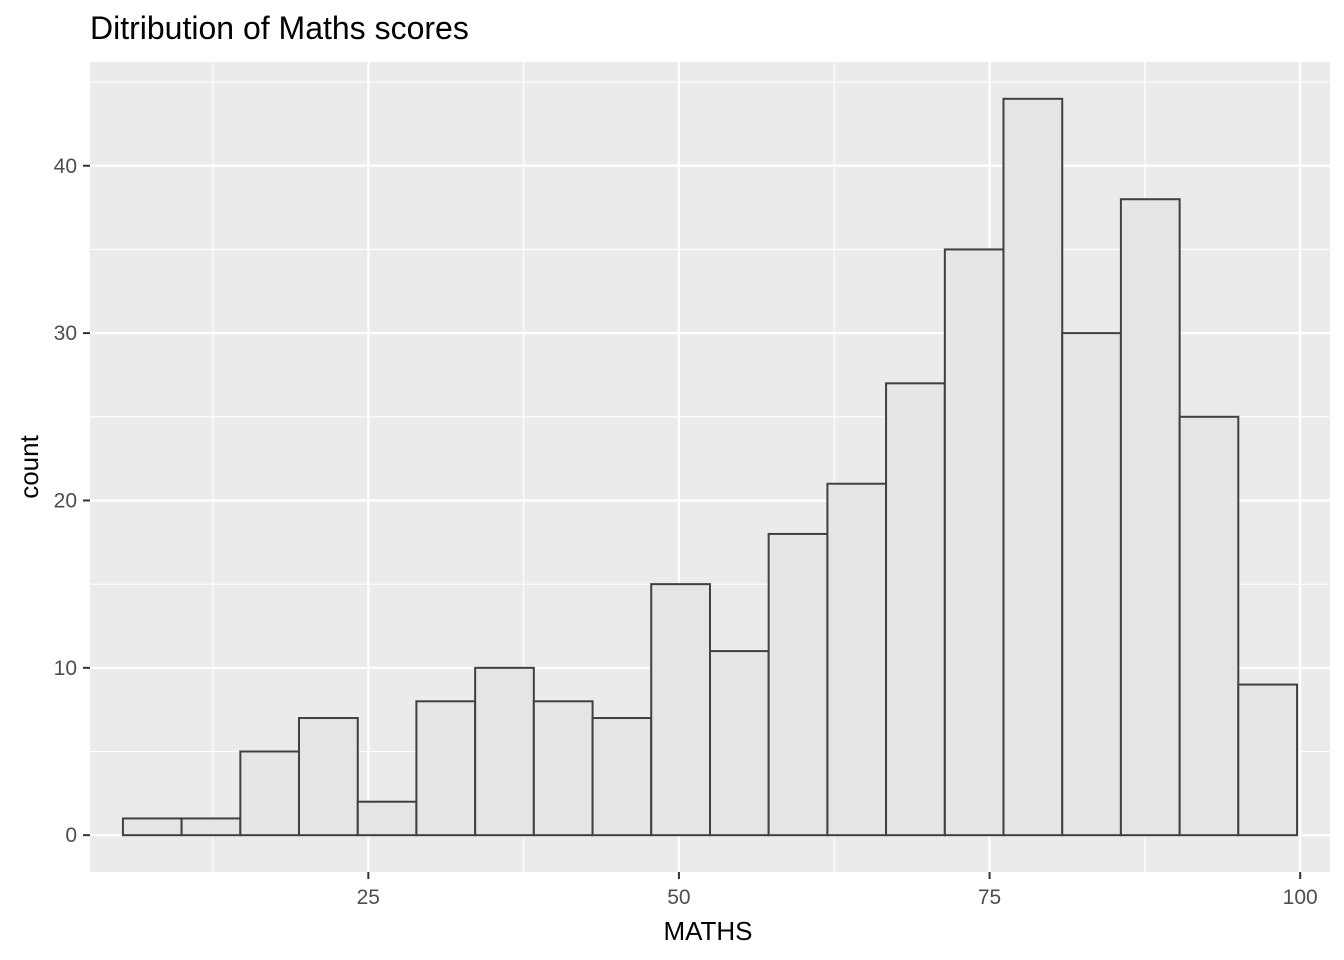 This screenshot has height=960, width=1344. I want to click on y-tick-label: 0, so click(71, 835).